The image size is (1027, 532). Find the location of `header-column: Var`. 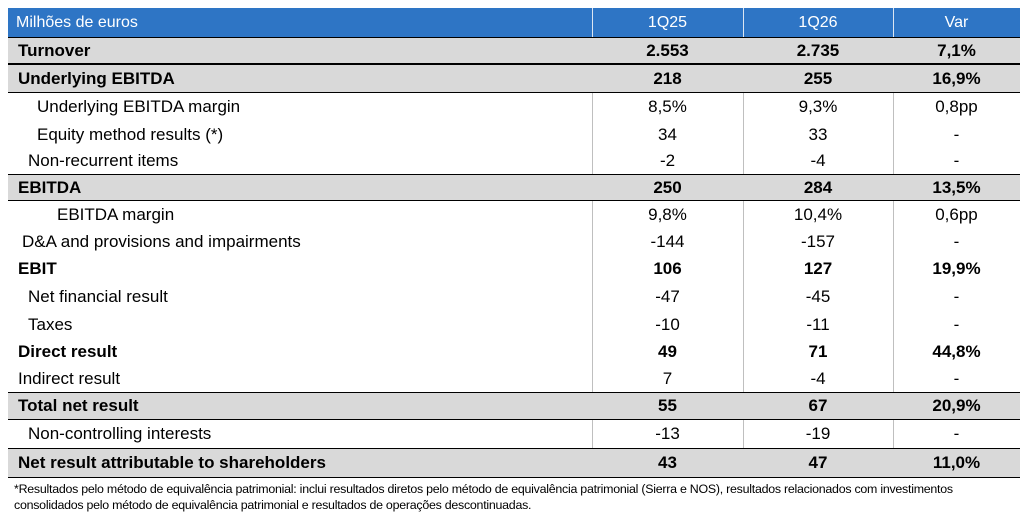

header-column: Var is located at coordinates (956, 22).